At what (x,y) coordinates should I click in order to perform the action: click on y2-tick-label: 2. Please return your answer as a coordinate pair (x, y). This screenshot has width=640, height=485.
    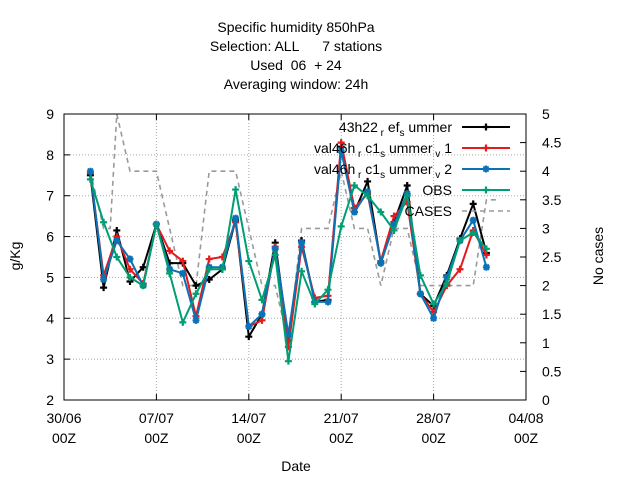
    Looking at the image, I should click on (546, 286).